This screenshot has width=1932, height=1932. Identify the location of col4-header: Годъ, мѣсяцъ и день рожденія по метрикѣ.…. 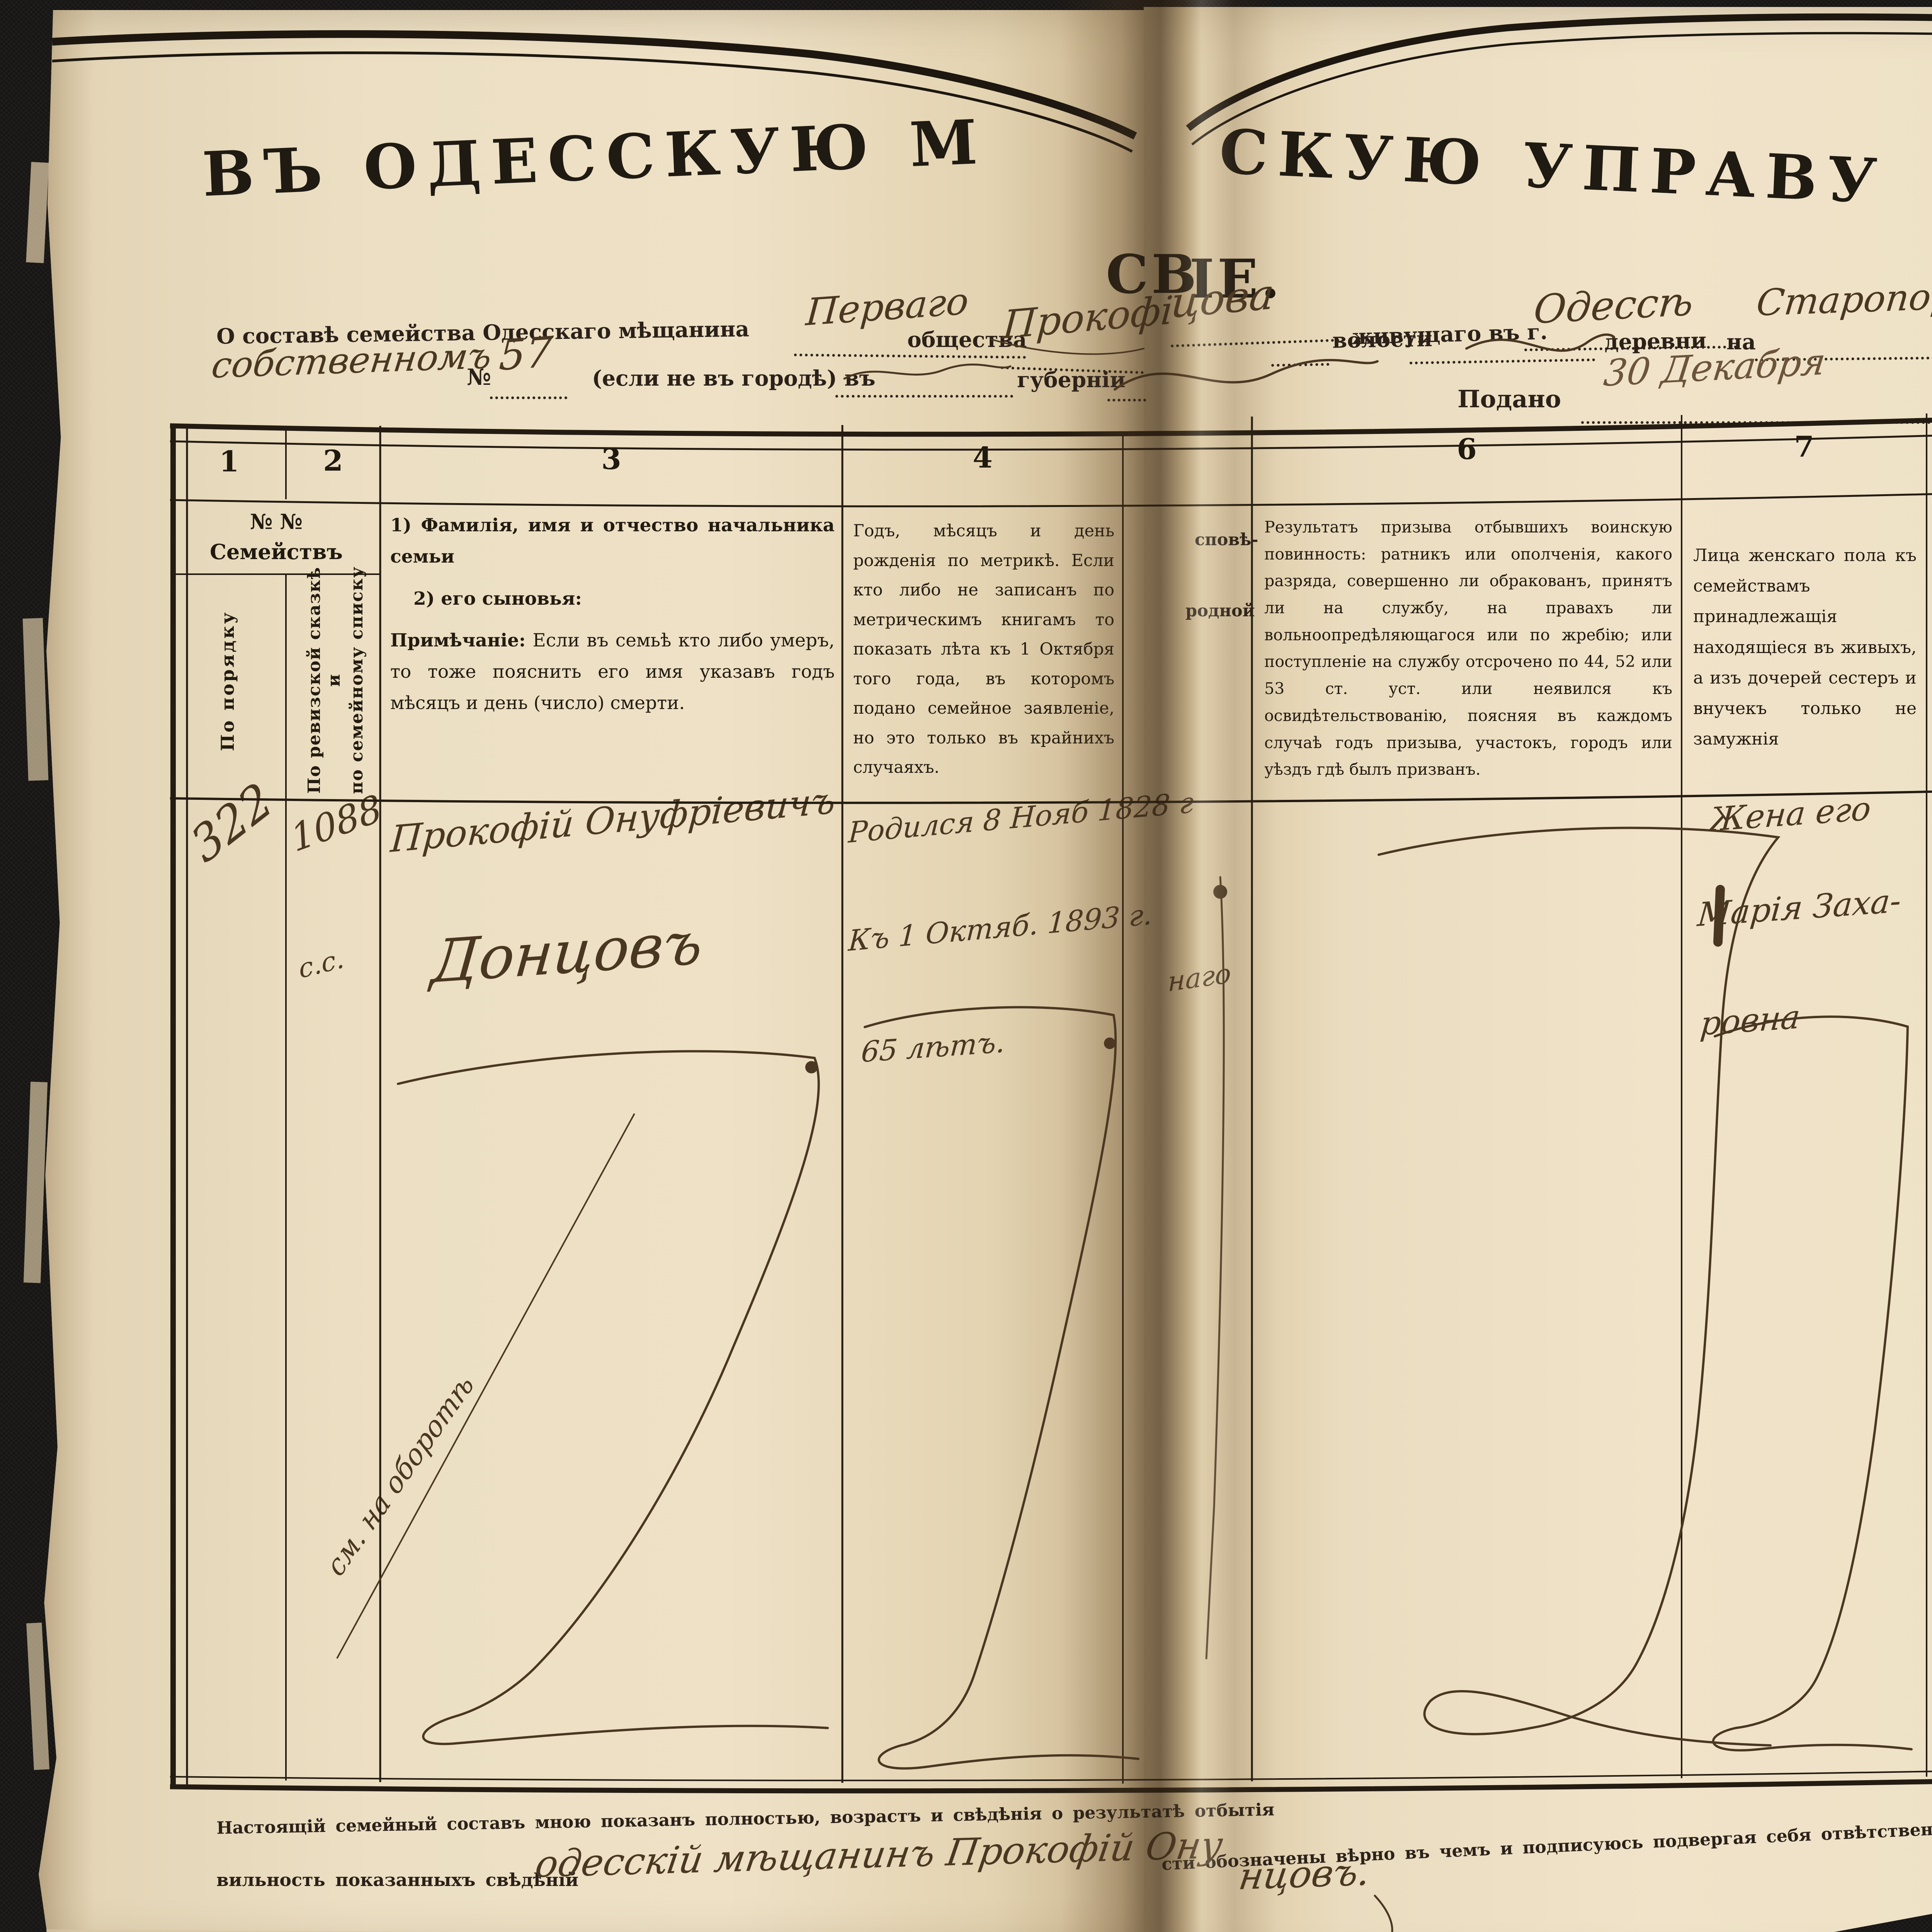
(984, 649).